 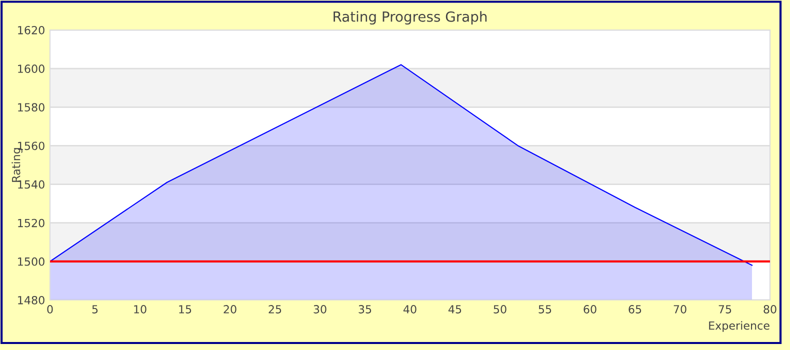 What do you see at coordinates (365, 309) in the screenshot?
I see `x-tick-label: 35` at bounding box center [365, 309].